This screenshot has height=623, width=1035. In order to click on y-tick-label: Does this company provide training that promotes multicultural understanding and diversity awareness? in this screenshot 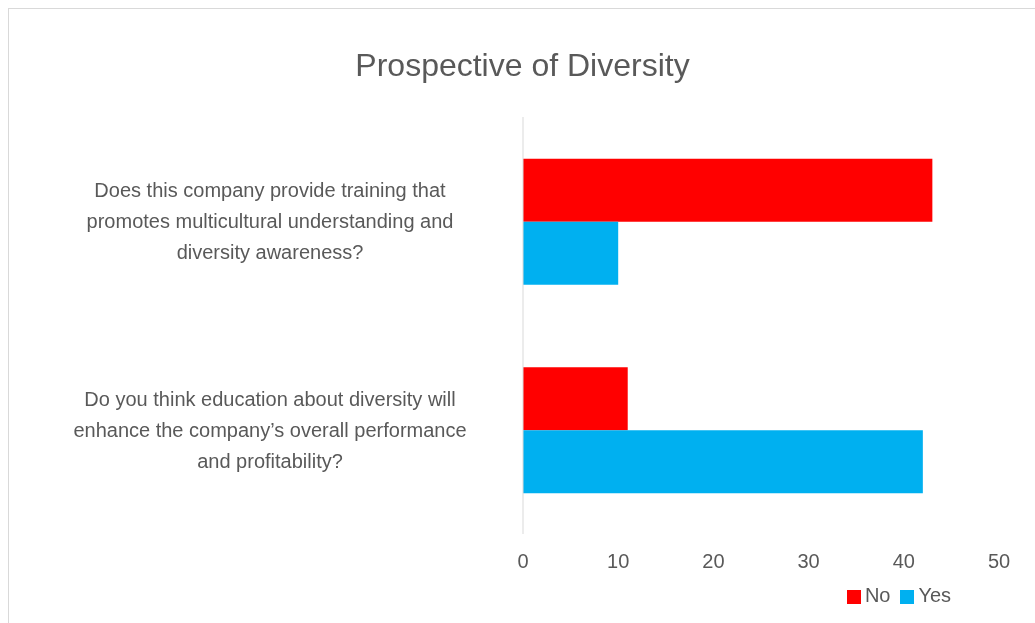, I will do `click(270, 221)`.